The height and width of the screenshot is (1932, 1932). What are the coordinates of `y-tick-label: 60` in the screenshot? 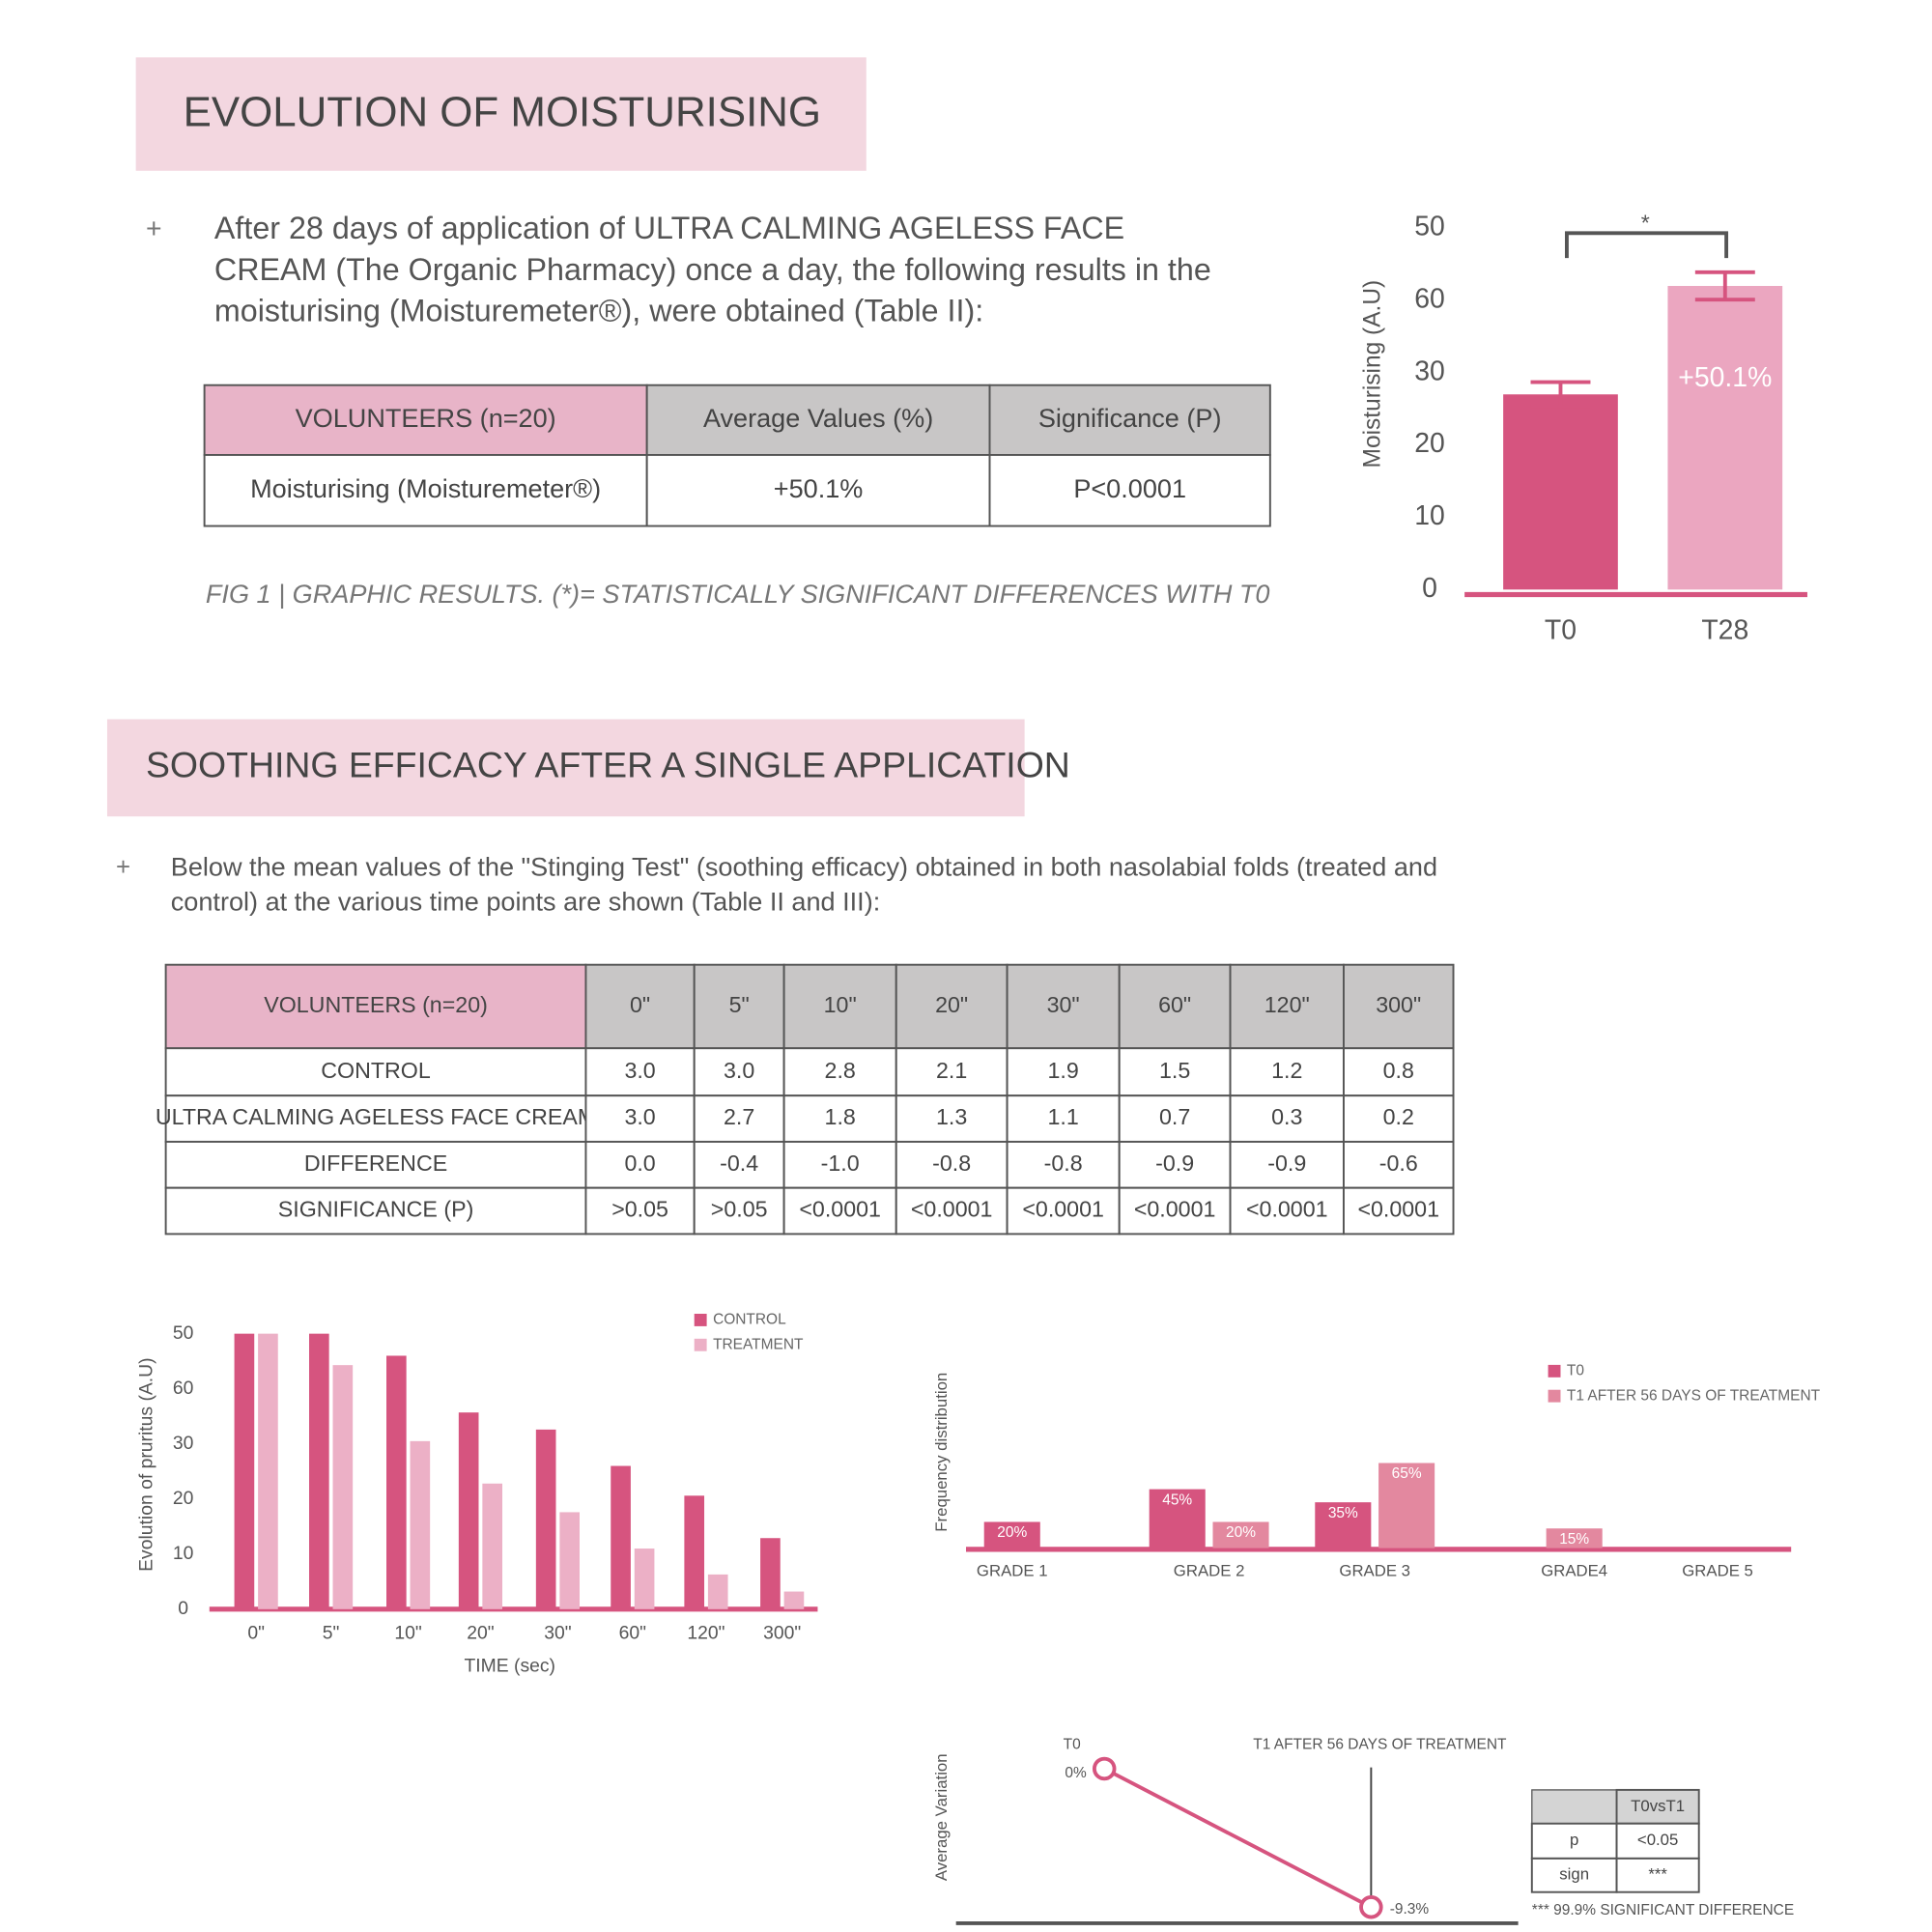 It's located at (183, 1388).